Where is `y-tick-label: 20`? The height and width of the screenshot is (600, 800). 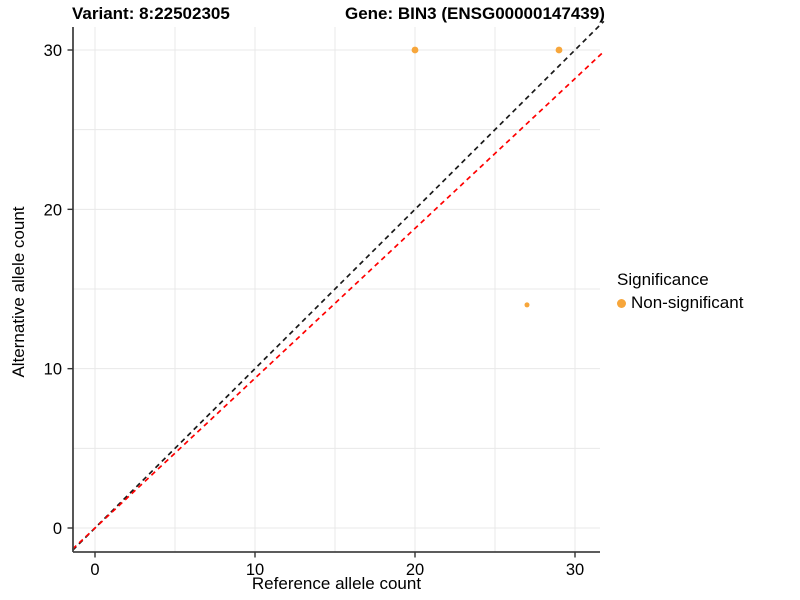 y-tick-label: 20 is located at coordinates (53, 210).